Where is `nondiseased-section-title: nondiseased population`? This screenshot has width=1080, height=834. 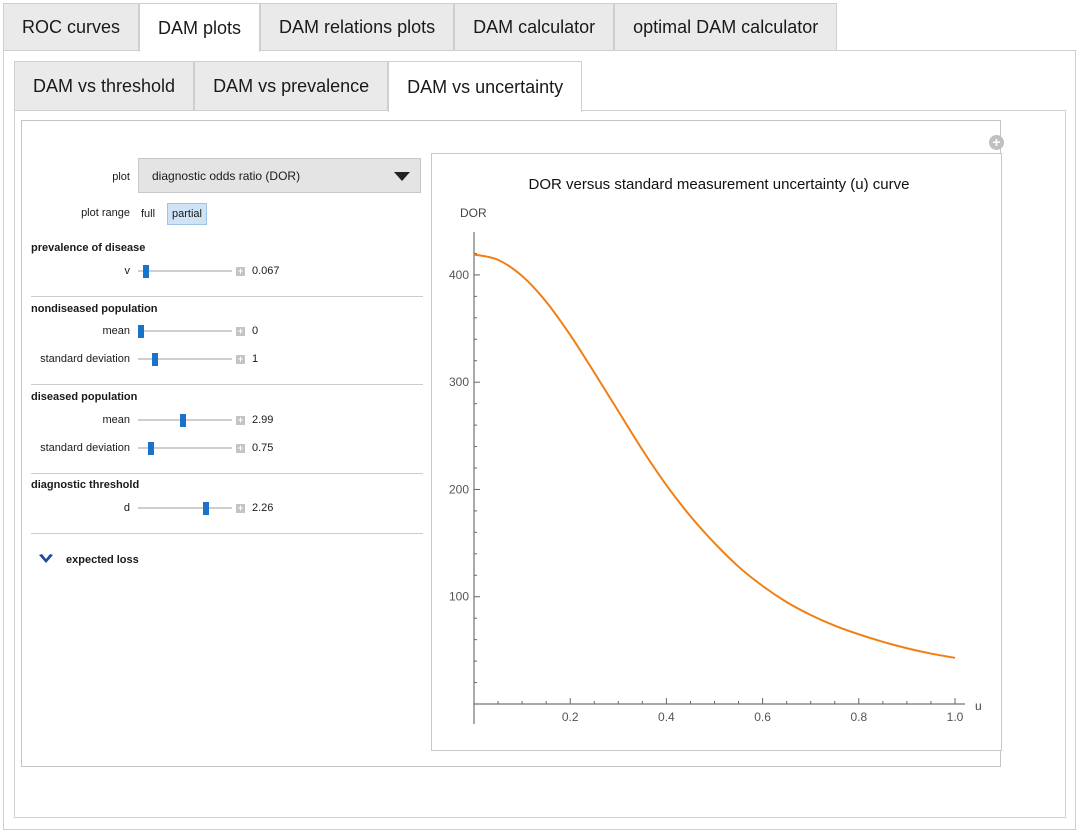
nondiseased-section-title: nondiseased population is located at coordinates (94, 309).